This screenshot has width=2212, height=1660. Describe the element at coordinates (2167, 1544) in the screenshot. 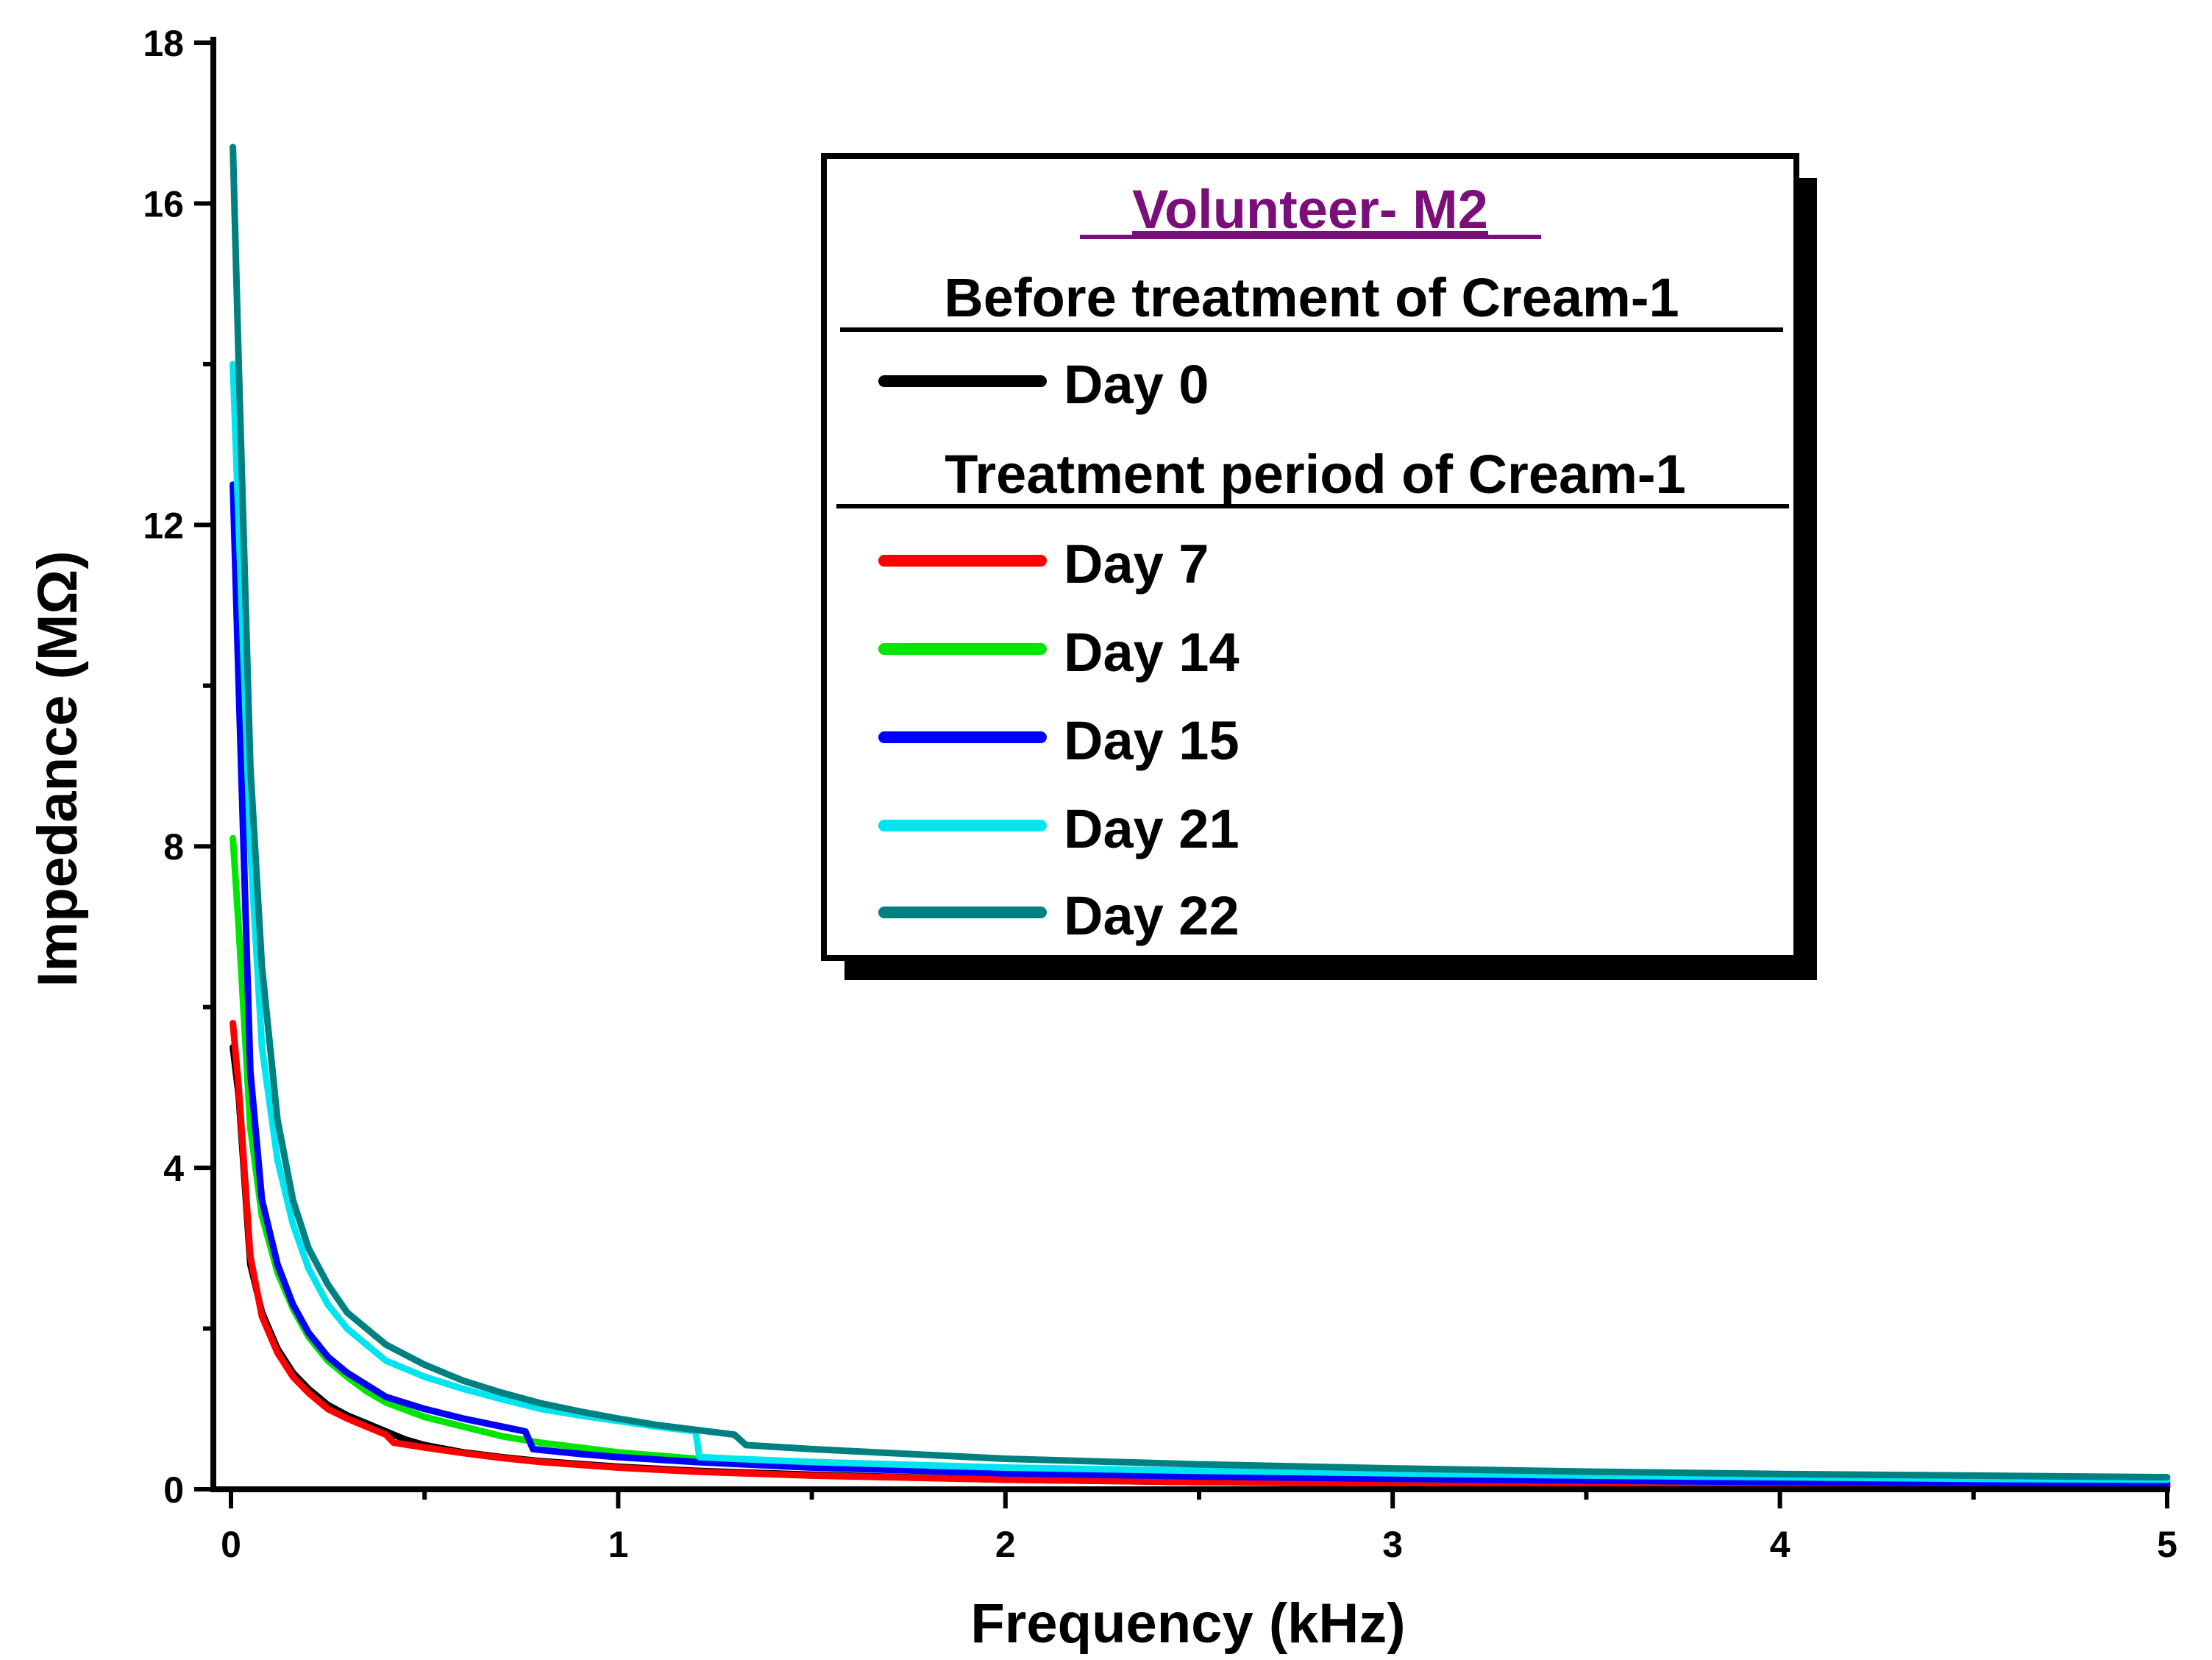

I see `x-tick-label: 5` at that location.